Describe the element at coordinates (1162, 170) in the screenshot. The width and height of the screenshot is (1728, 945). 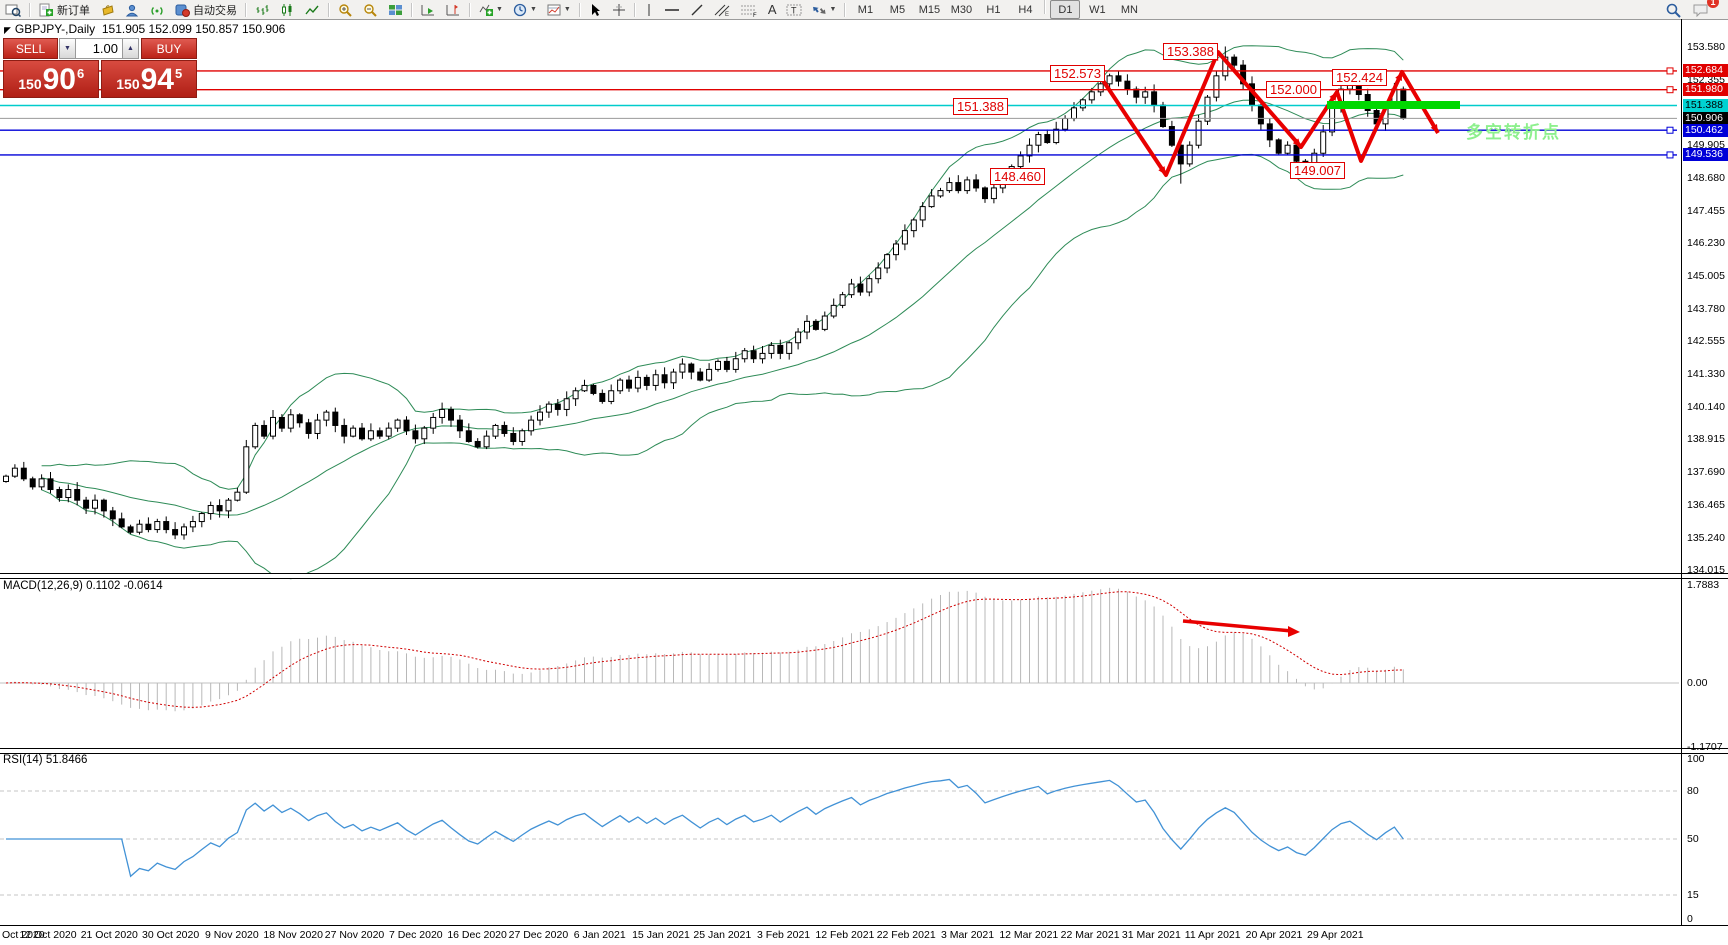
I see `arrowhead` at that location.